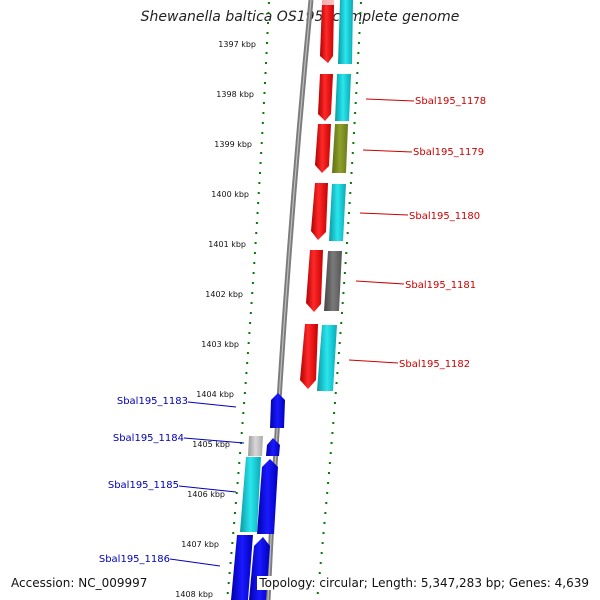 Image resolution: width=600 pixels, height=600 pixels. I want to click on genes-forward, so click(326, 195).